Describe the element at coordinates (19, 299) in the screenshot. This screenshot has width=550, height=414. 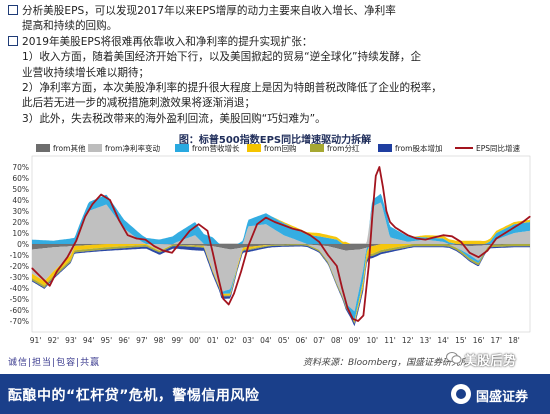
I see `y-tick-label: -50%` at that location.